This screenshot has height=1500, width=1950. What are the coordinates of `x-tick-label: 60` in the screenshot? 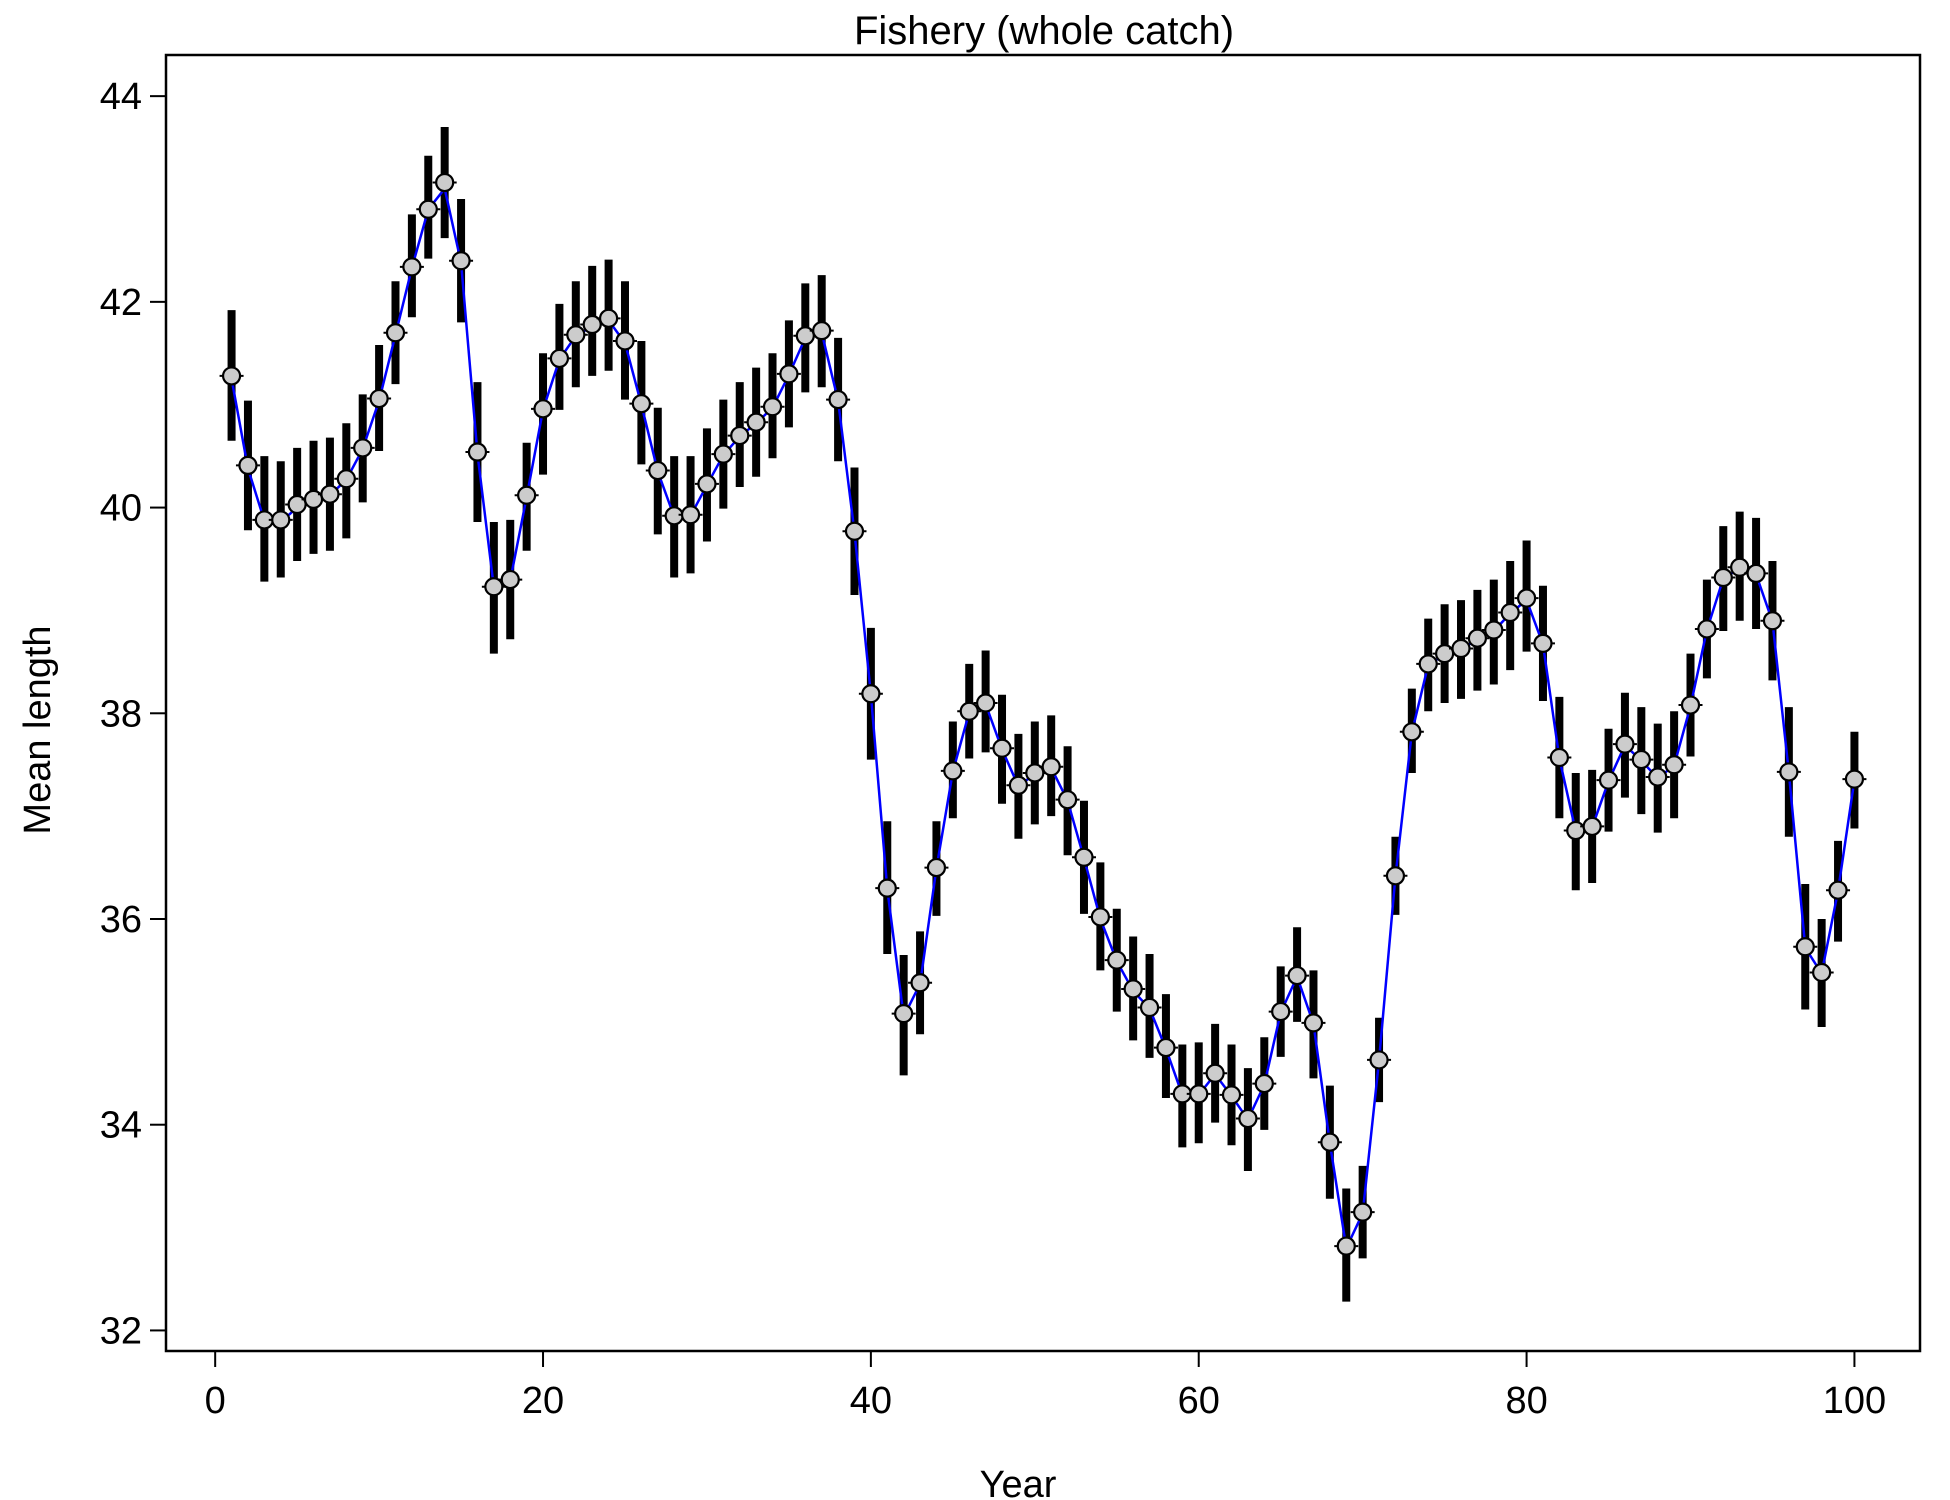 It's located at (1199, 1401).